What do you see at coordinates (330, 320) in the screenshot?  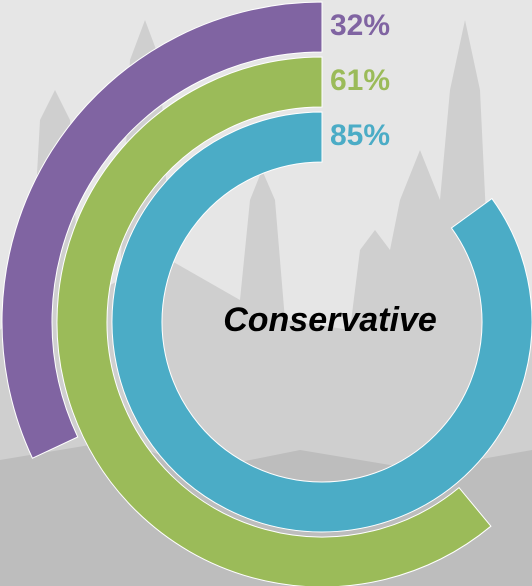 I see `center-label: Conservative` at bounding box center [330, 320].